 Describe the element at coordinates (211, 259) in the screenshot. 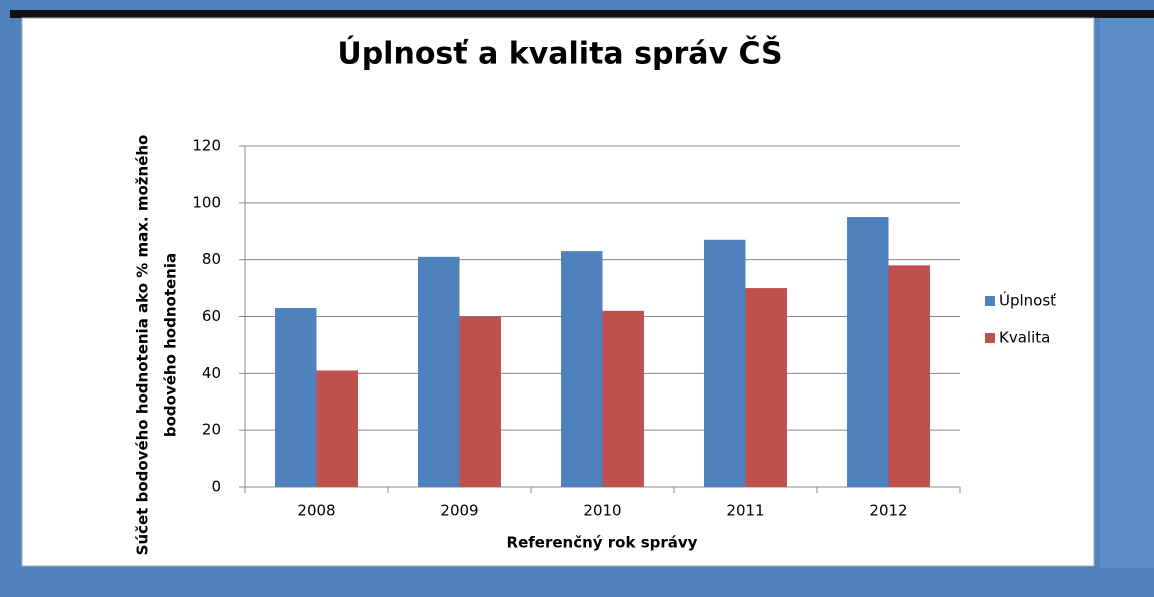

I see `y-tick-label: 80` at that location.